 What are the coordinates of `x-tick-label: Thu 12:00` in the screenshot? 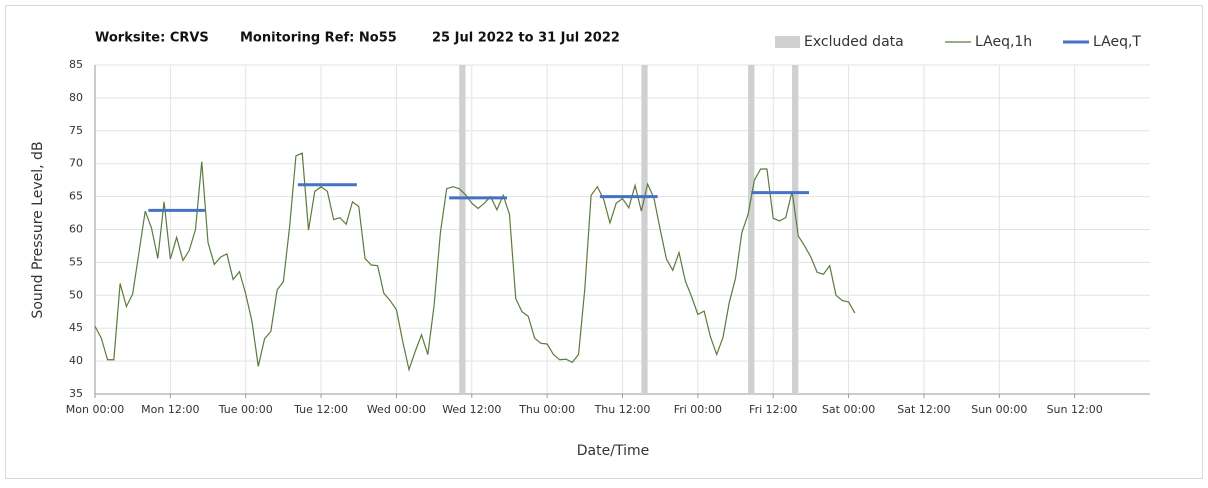 It's located at (622, 409).